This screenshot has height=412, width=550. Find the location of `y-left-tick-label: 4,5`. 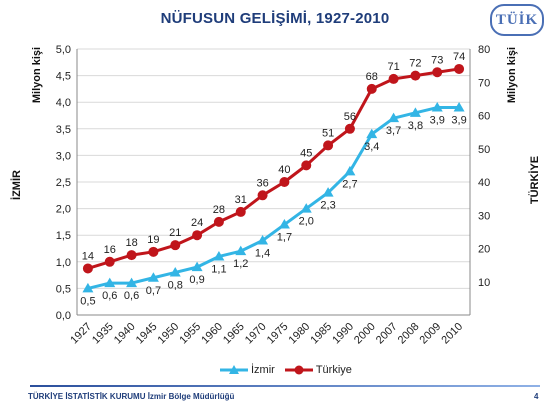

y-left-tick-label: 4,5 is located at coordinates (63, 77).